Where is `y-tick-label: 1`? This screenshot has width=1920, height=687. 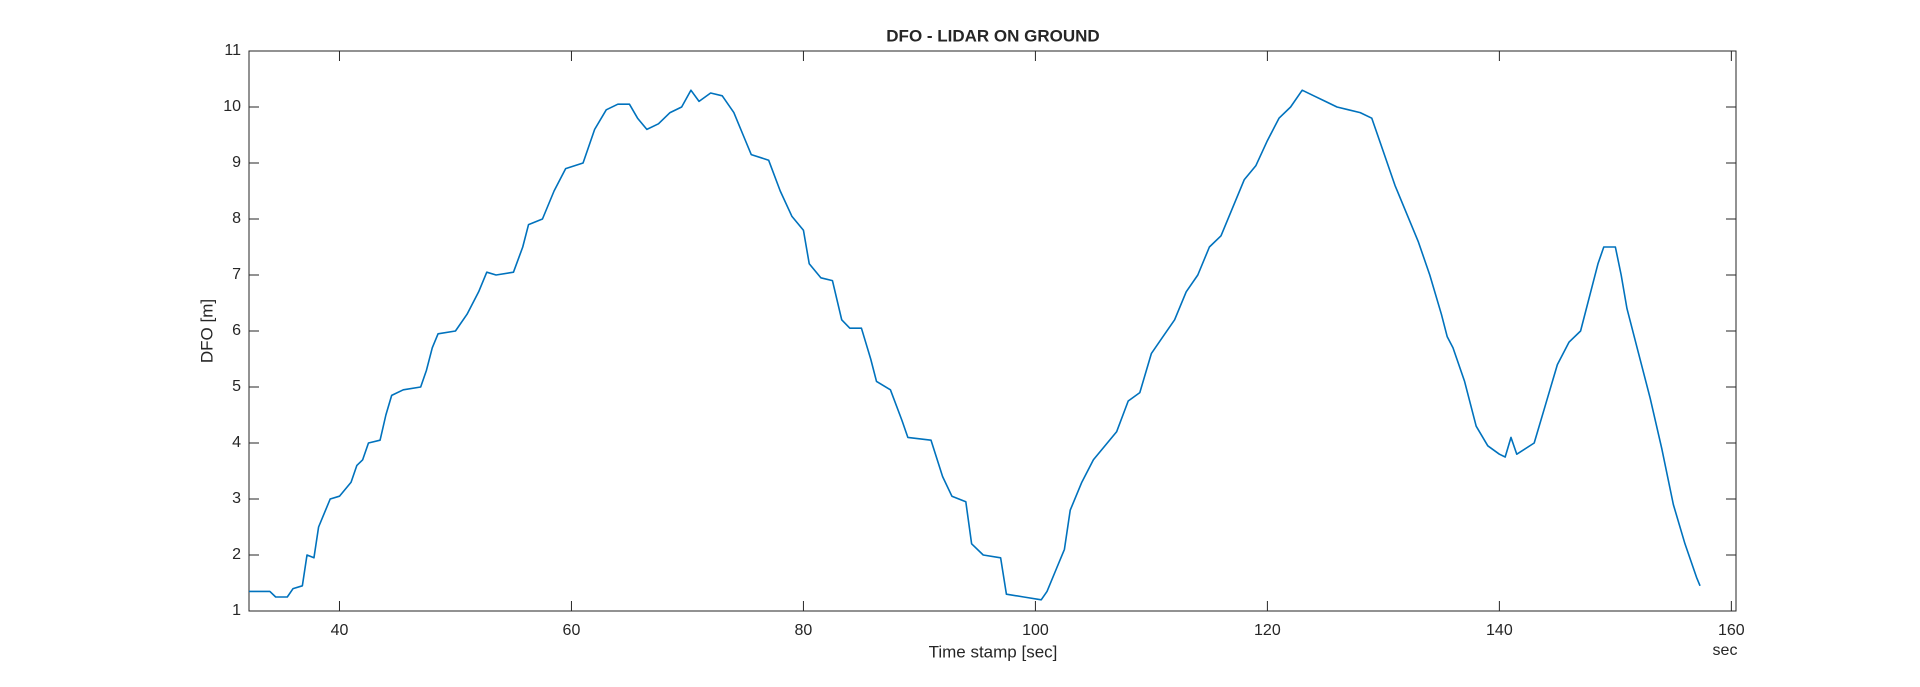
y-tick-label: 1 is located at coordinates (236, 610).